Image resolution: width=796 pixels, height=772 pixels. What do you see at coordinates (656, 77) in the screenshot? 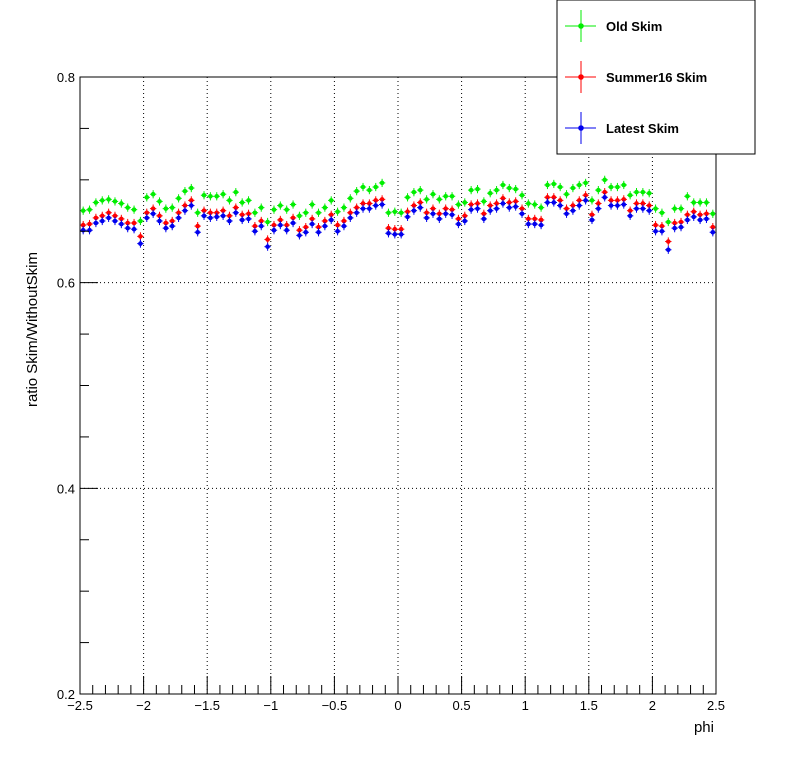
I see `legend-label-summer16-skim: Summer16 Skim` at bounding box center [656, 77].